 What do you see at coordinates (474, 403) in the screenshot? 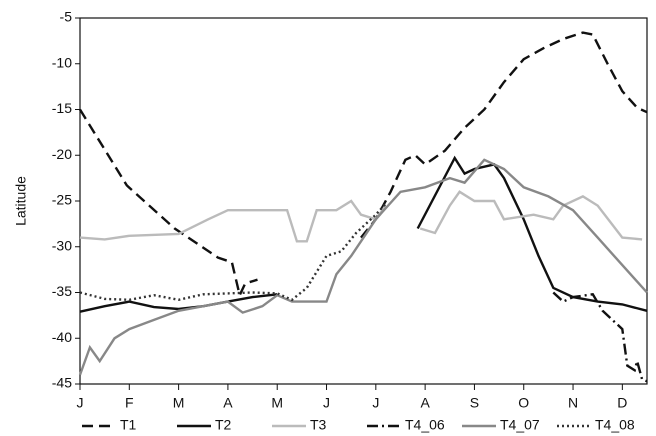
I see `x-tick-label: S` at bounding box center [474, 403].